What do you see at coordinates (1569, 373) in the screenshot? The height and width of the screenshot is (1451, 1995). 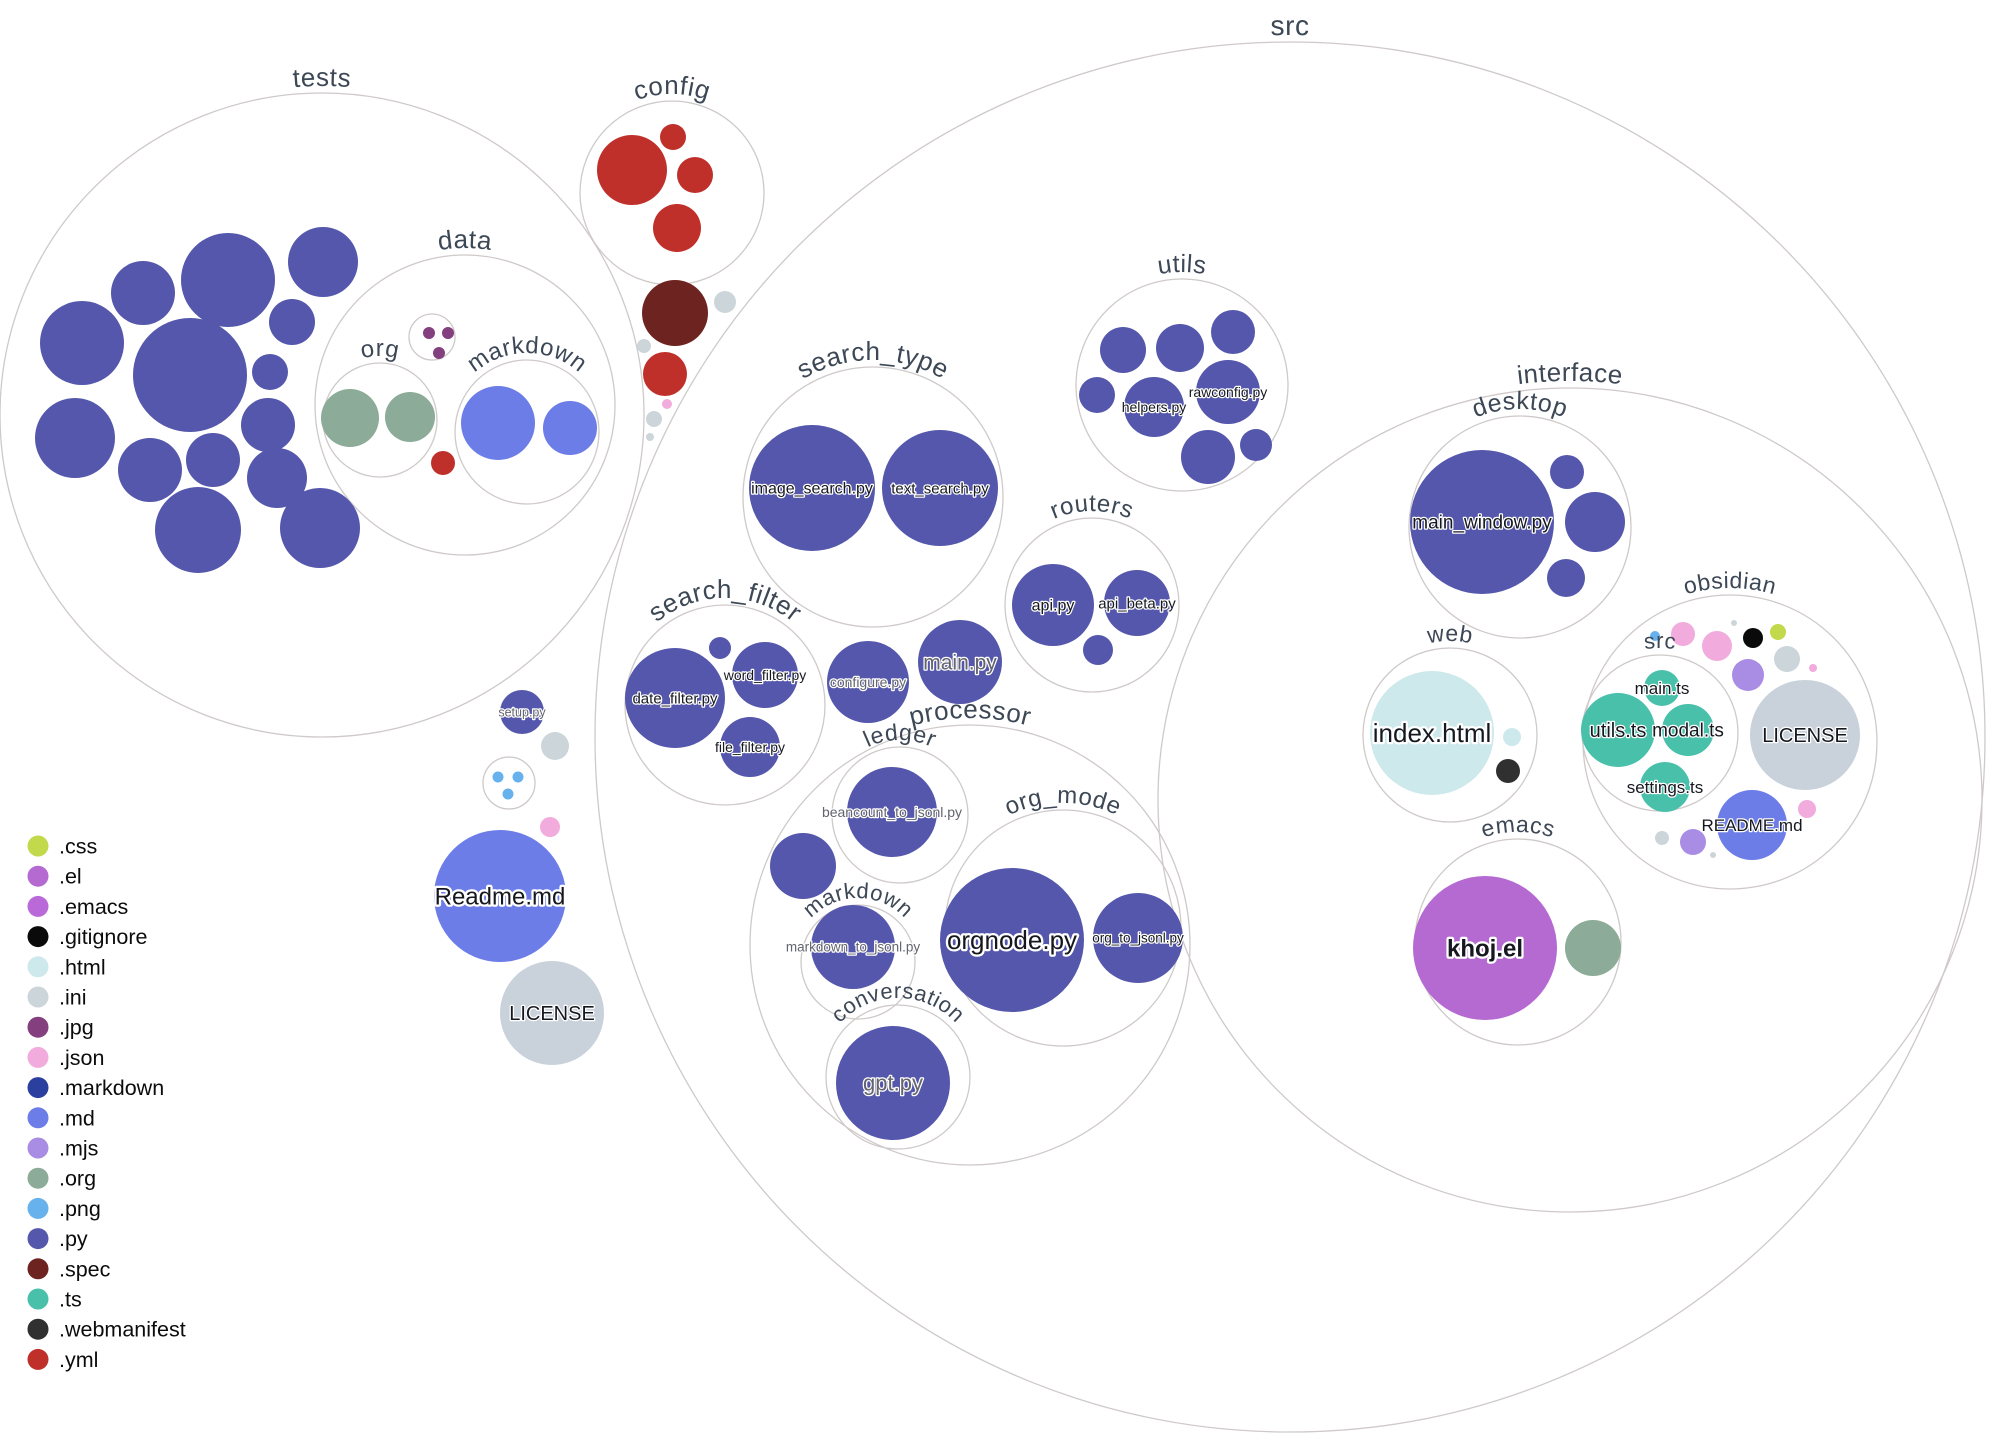 I see `folder-label-interface: interface` at bounding box center [1569, 373].